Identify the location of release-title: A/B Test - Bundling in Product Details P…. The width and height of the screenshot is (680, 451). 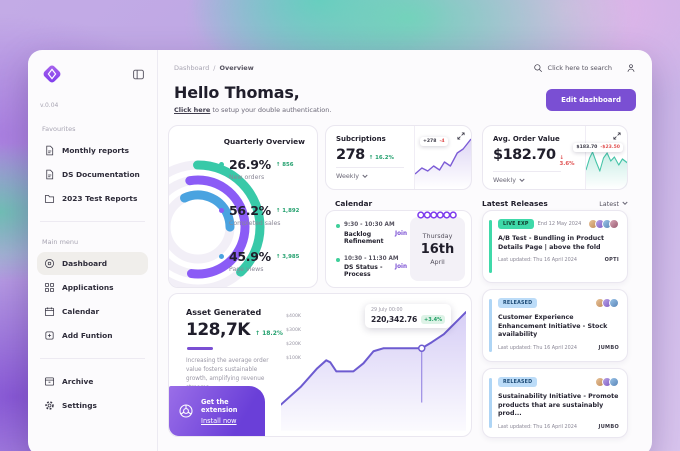
(551, 243).